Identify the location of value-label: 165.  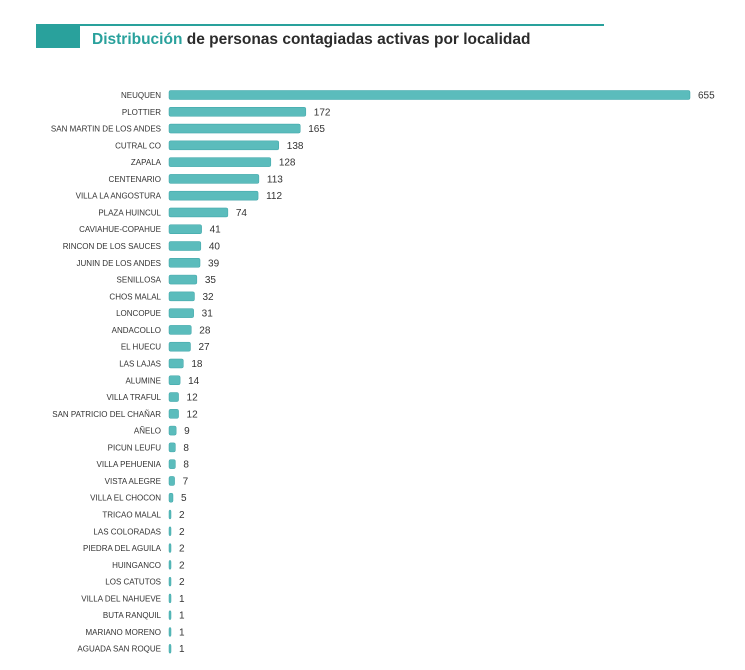
(316, 129).